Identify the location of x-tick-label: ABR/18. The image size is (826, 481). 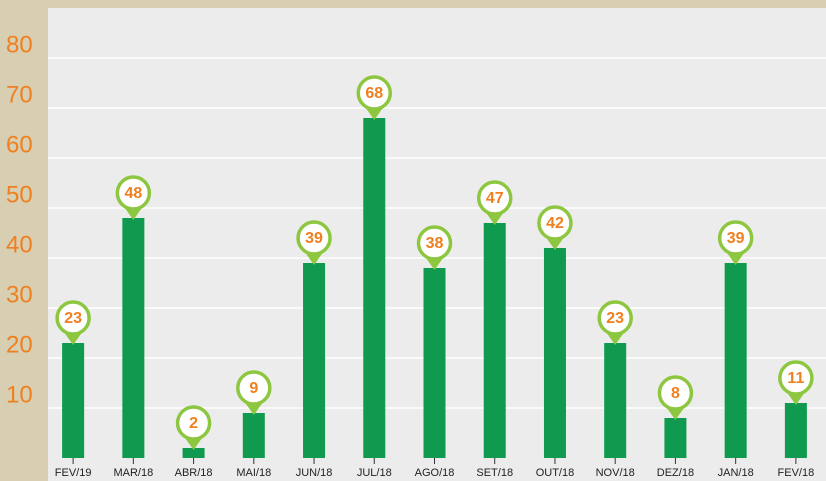
(194, 473).